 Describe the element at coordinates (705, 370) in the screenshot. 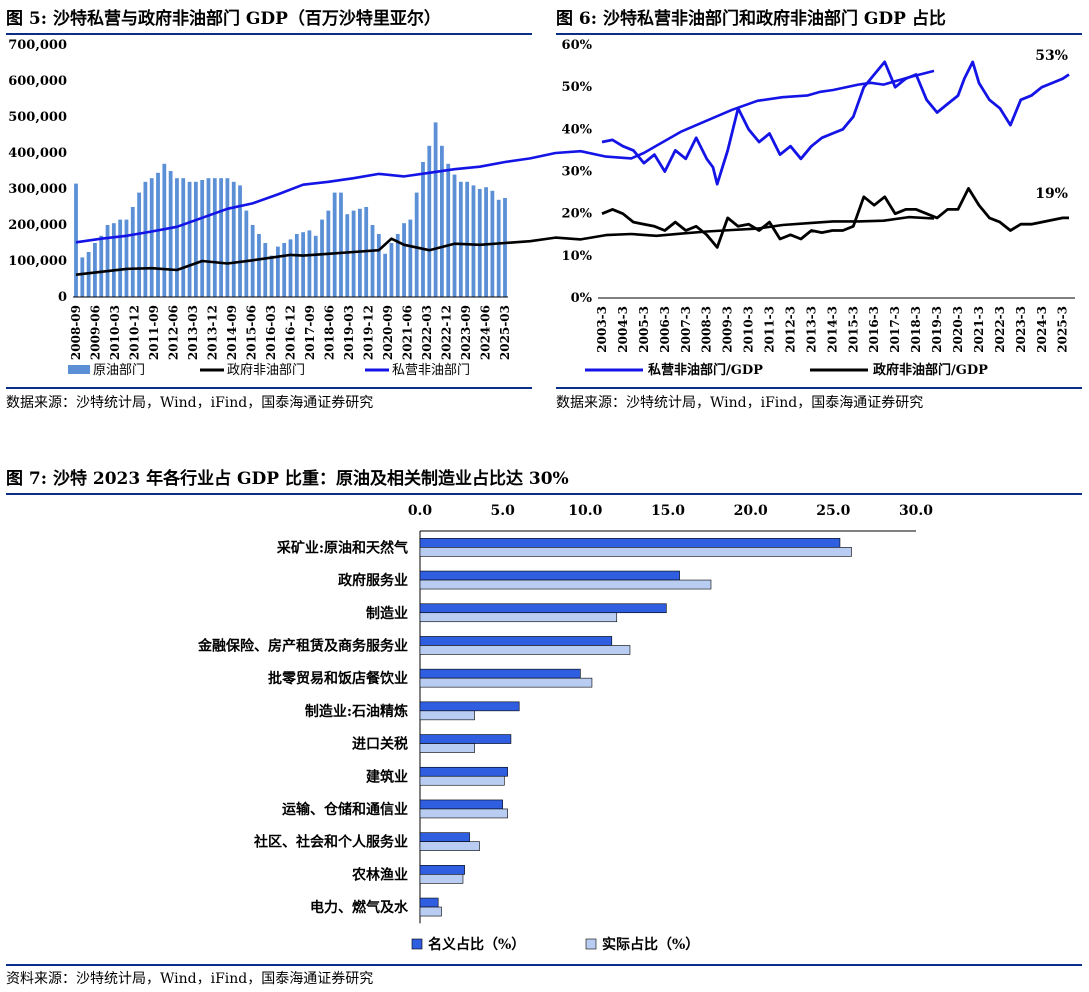

I see `fig6-legend-label: 私营非油部门/GDP` at that location.